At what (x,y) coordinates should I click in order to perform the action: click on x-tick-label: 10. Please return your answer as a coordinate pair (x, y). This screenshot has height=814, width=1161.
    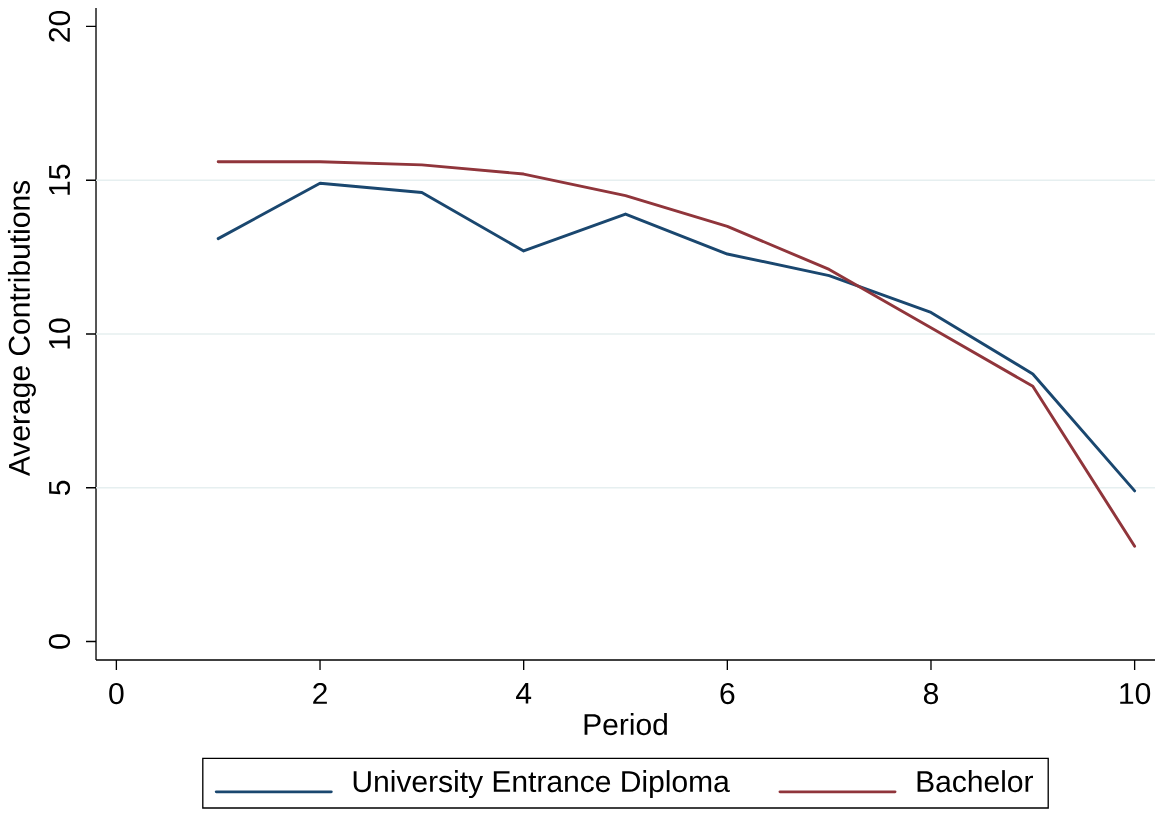
    Looking at the image, I should click on (1135, 693).